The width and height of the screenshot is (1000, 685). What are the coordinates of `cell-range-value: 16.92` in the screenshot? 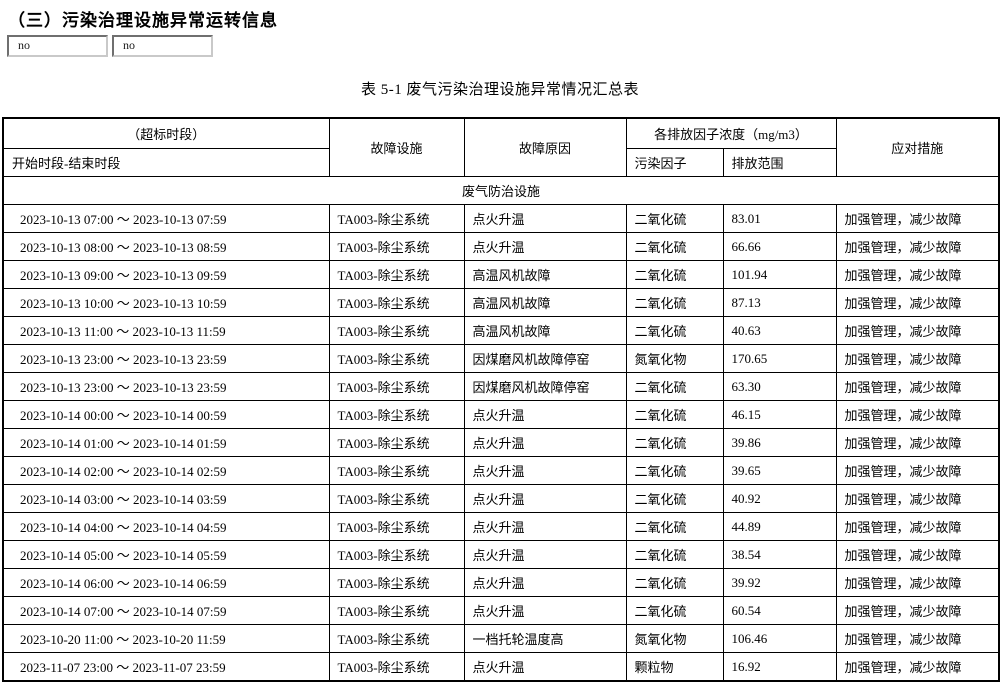 It's located at (779, 667).